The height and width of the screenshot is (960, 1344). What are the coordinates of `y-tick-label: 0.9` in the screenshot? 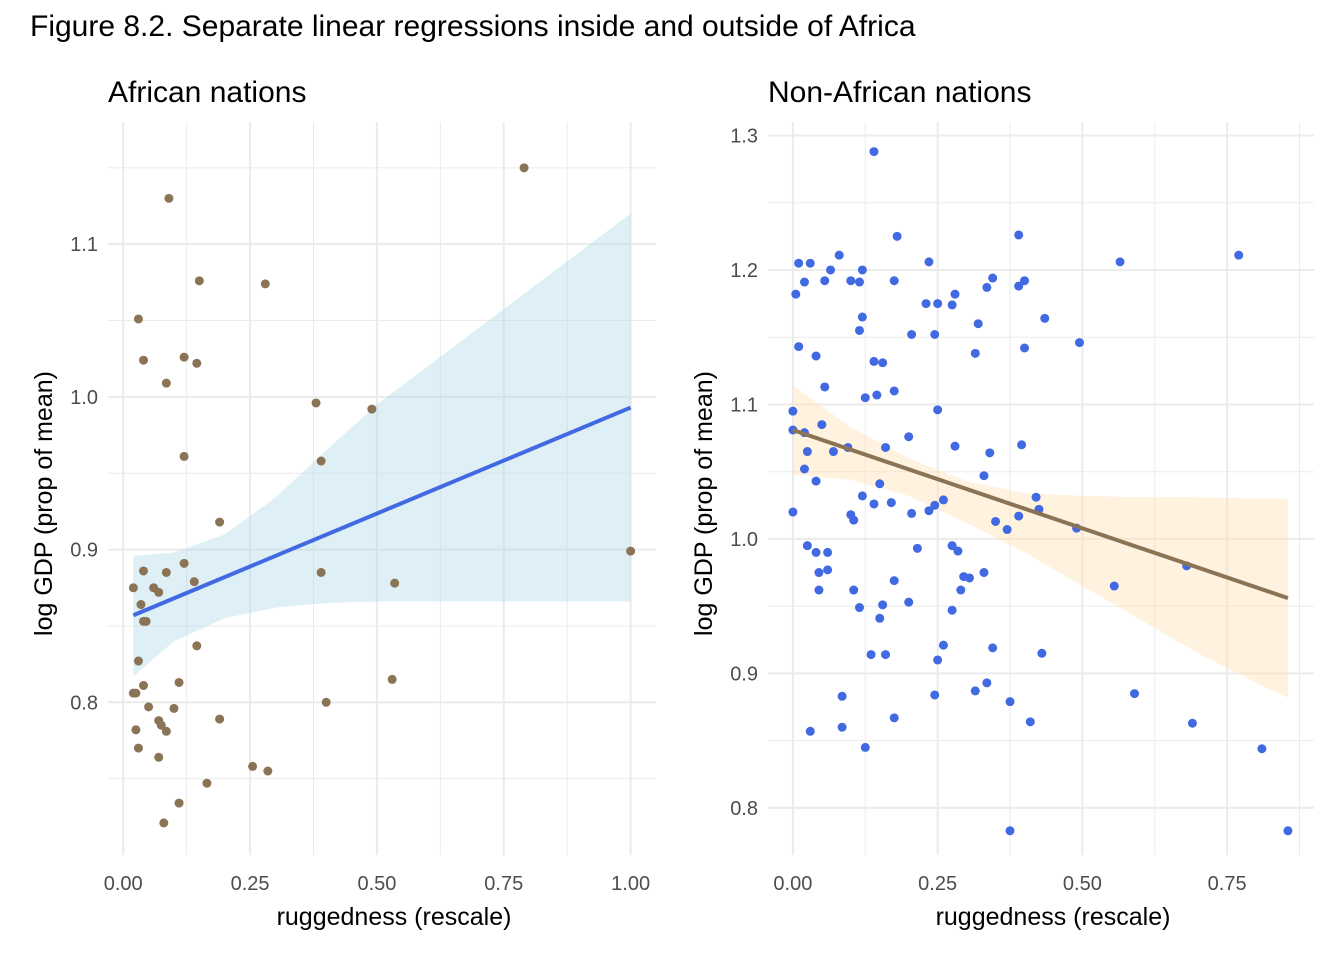 It's located at (744, 674).